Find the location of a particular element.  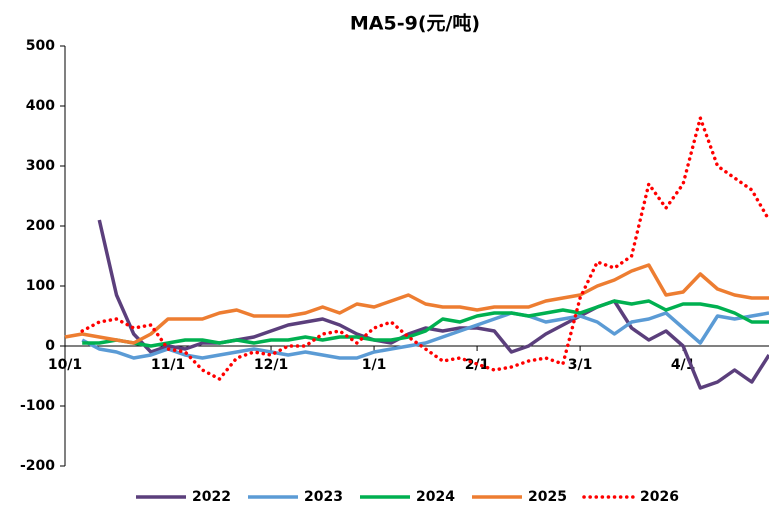

y-tick-label: -100 is located at coordinates (37, 406).